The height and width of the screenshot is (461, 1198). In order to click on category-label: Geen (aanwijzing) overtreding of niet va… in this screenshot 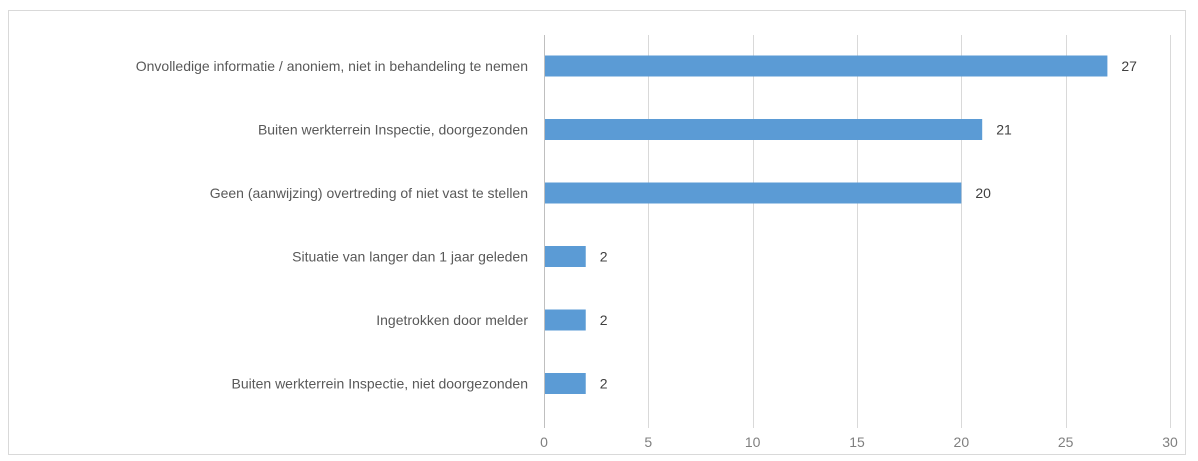, I will do `click(369, 193)`.